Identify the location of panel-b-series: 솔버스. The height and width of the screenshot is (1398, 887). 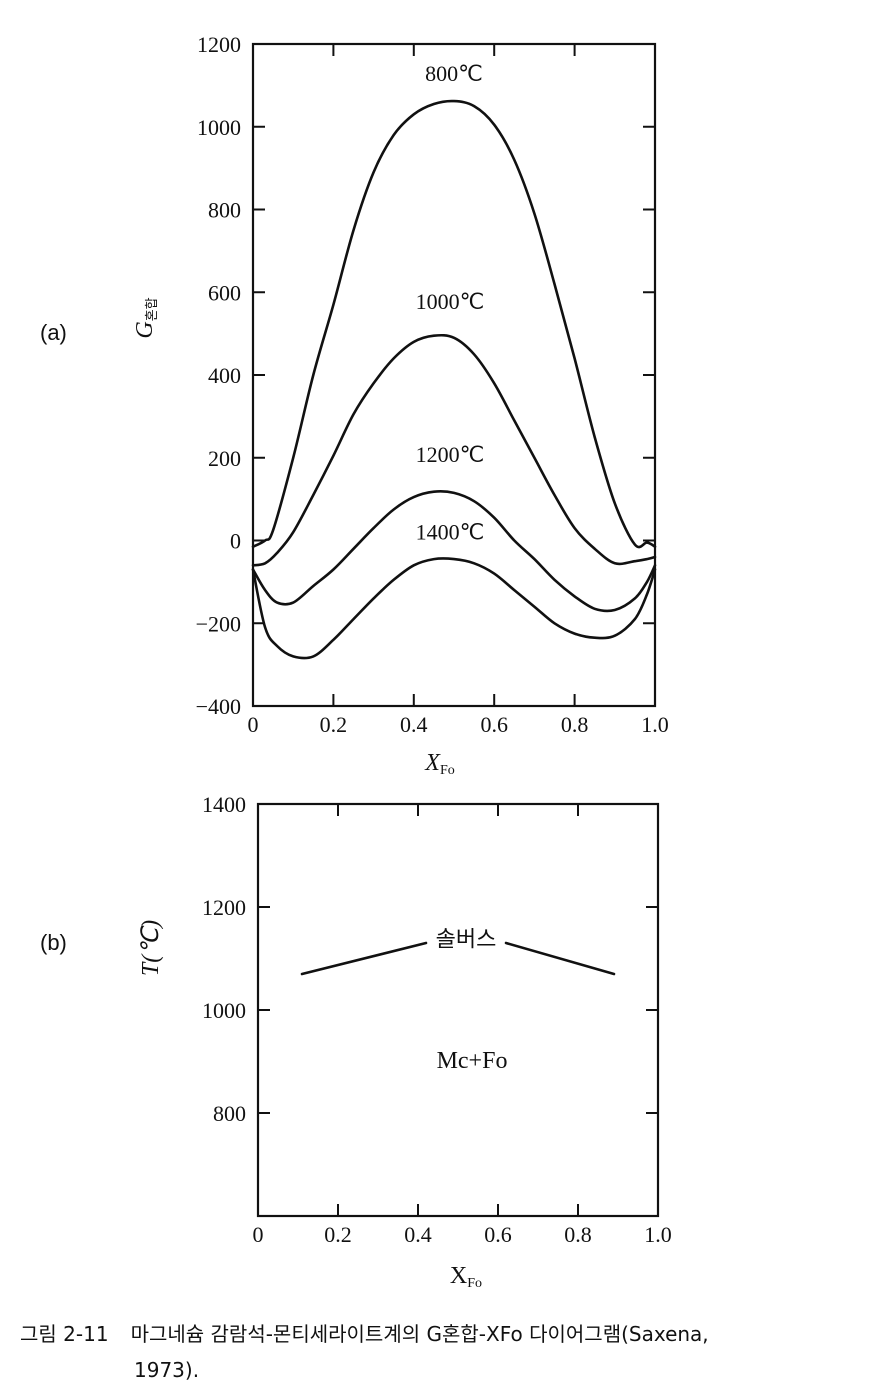
(458, 951).